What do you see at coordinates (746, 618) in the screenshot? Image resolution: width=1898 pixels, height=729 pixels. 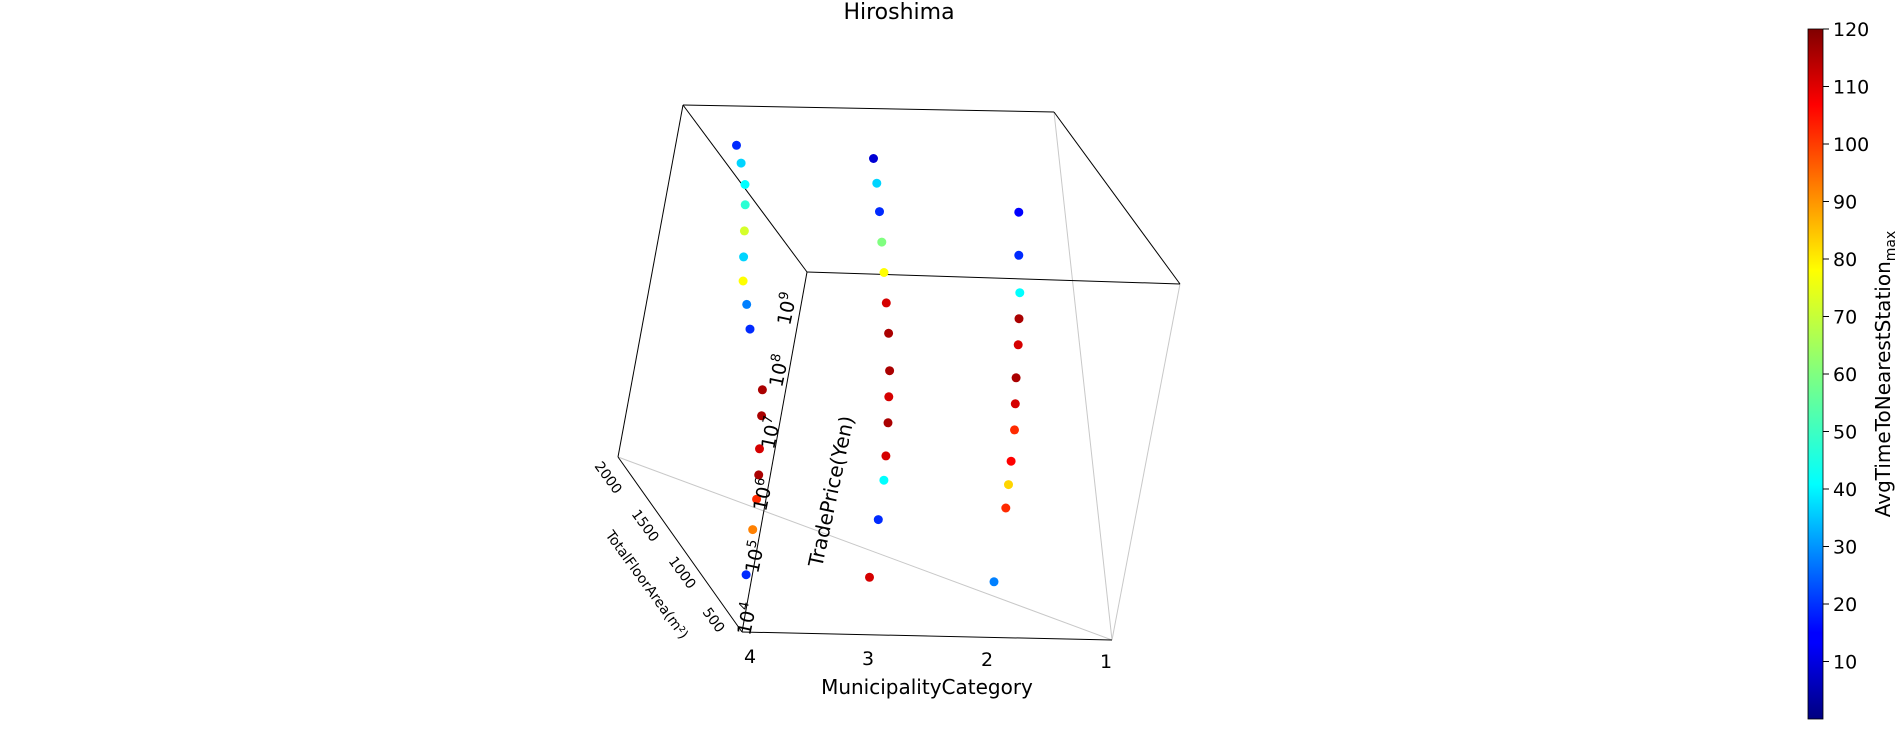 I see `z-tick-label: 104` at bounding box center [746, 618].